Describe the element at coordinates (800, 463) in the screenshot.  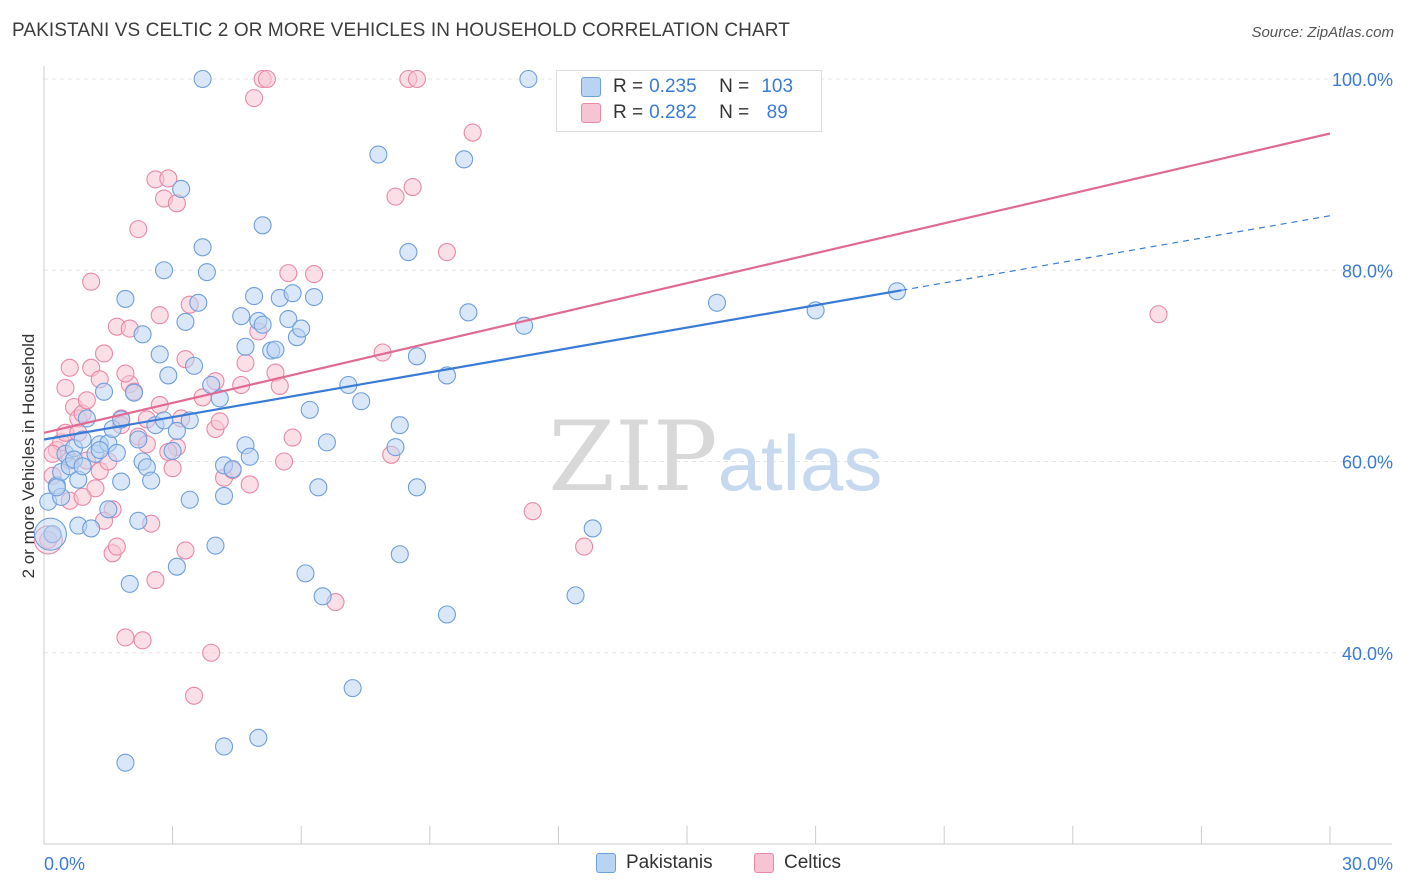
I see `watermark-atlas: atlas` at that location.